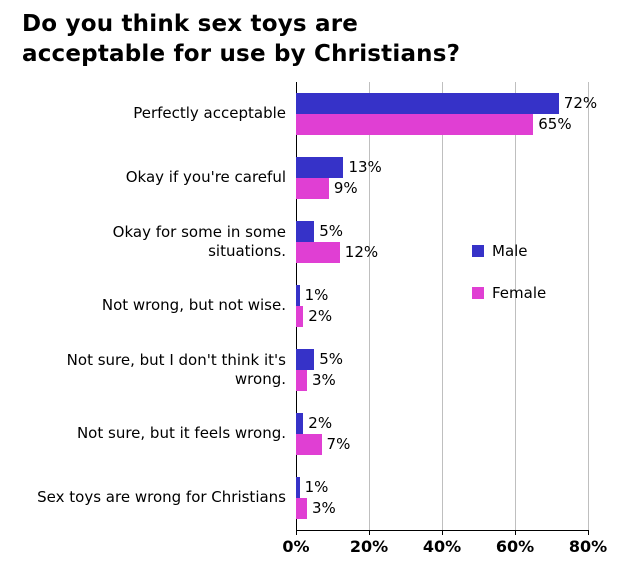 Image resolution: width=622 pixels, height=579 pixels. I want to click on chart-row: Perfectly acceptable 72% 65%, so click(311, 114).